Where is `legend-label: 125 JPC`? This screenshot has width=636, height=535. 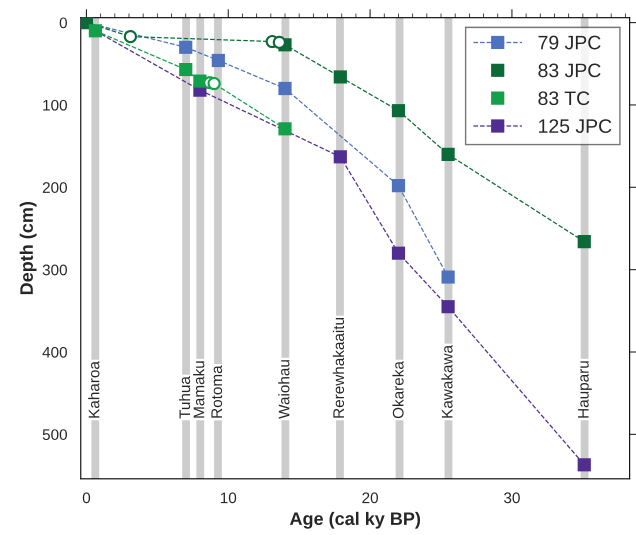
legend-label: 125 JPC is located at coordinates (575, 126).